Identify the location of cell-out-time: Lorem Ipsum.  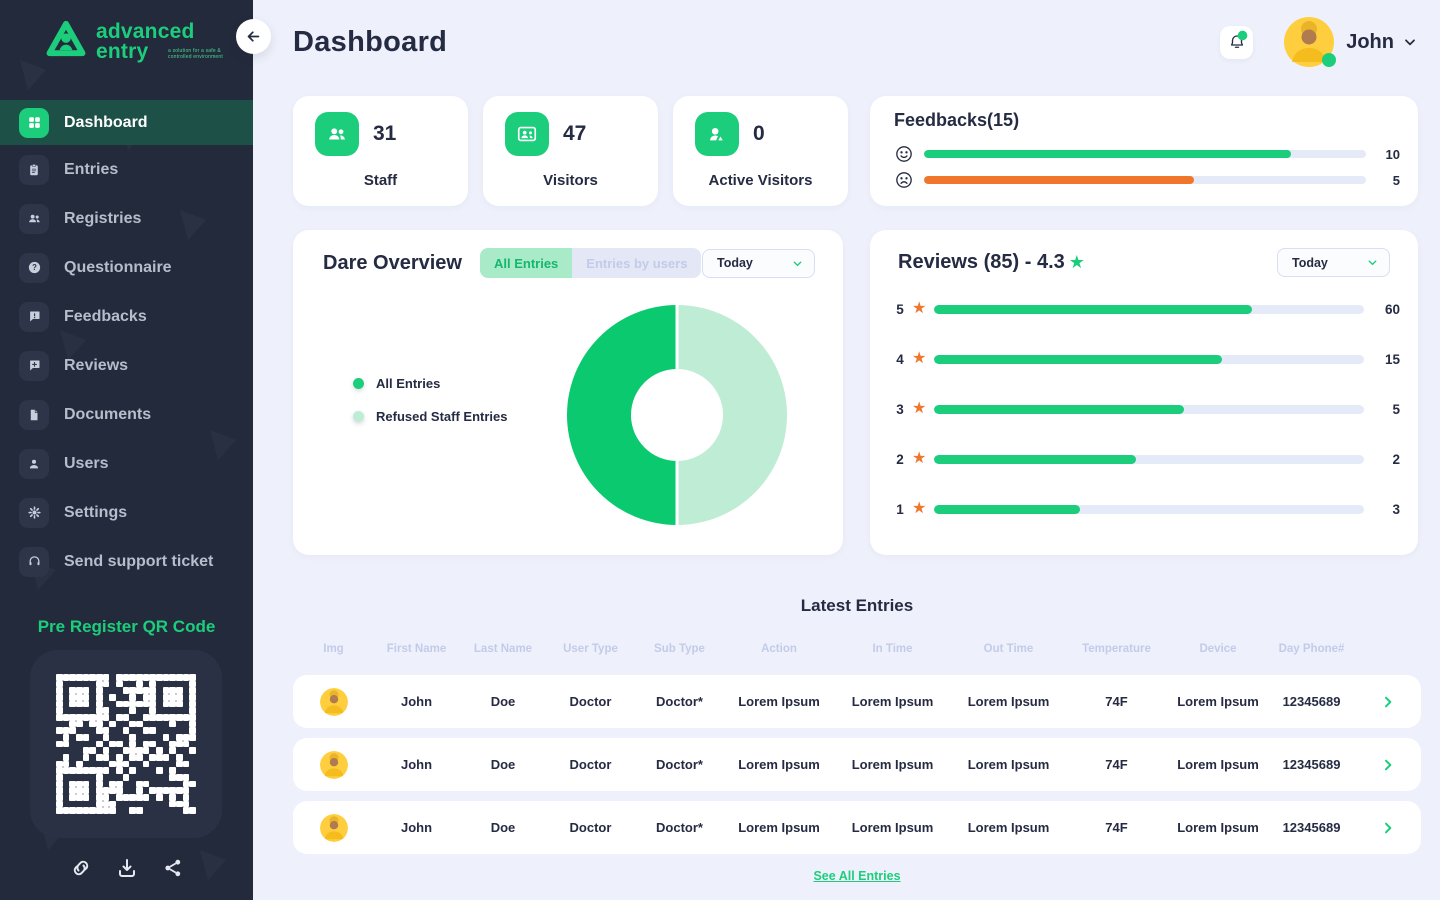
(1008, 764).